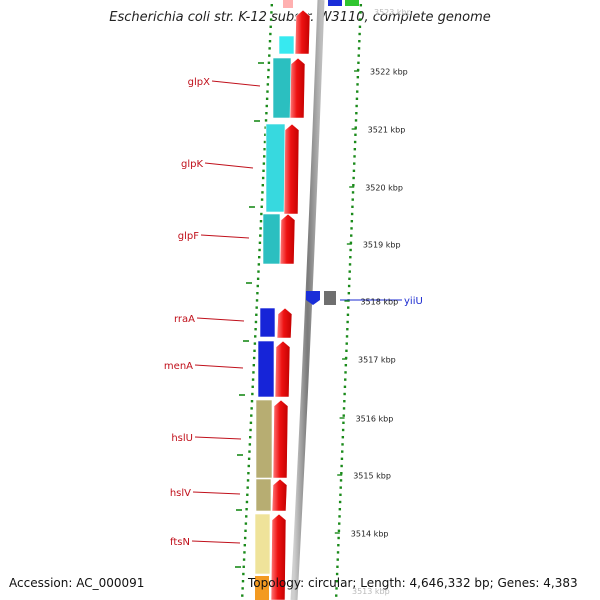 This screenshot has height=600, width=600. Describe the element at coordinates (382, 245) in the screenshot. I see `ruler-label: 3519 kbp` at that location.